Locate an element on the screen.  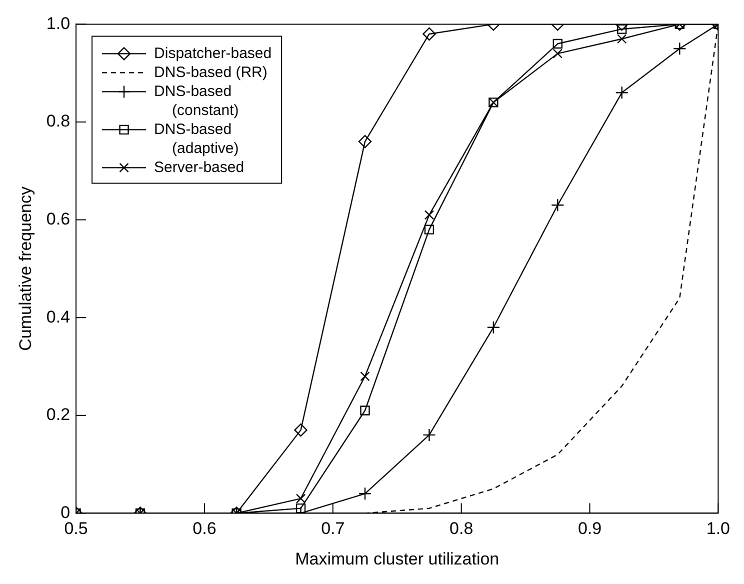
legend-label: DNS-based (constant) is located at coordinates (196, 100).